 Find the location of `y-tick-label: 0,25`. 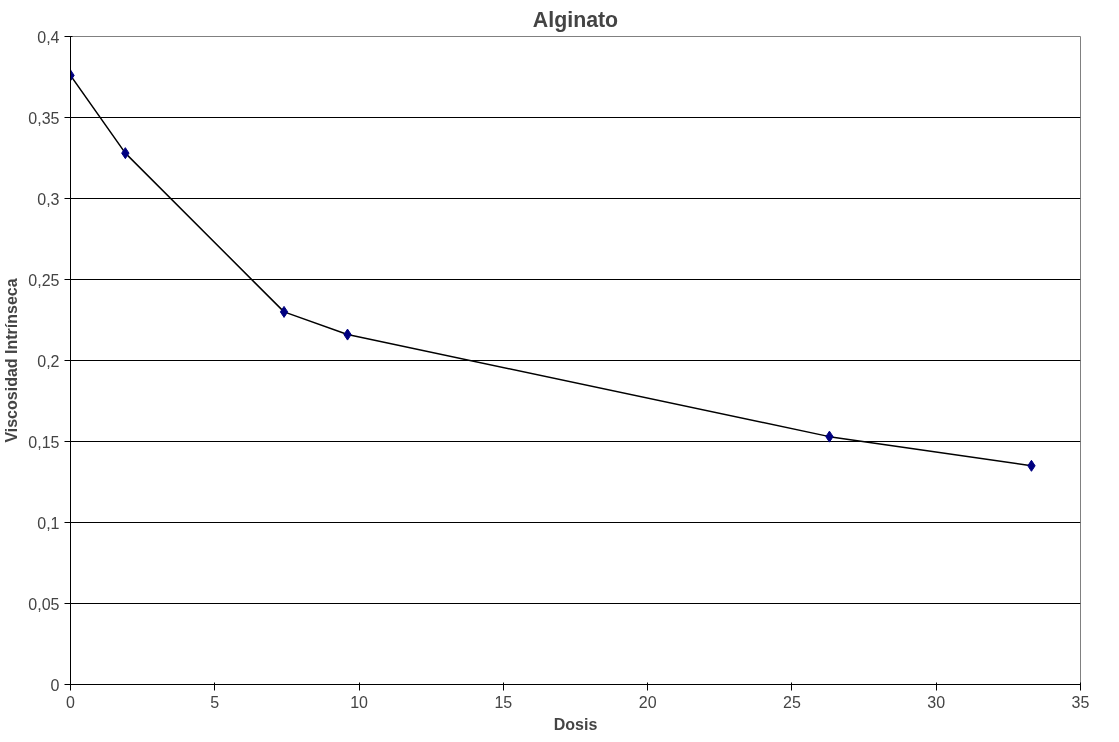

y-tick-label: 0,25 is located at coordinates (44, 280).